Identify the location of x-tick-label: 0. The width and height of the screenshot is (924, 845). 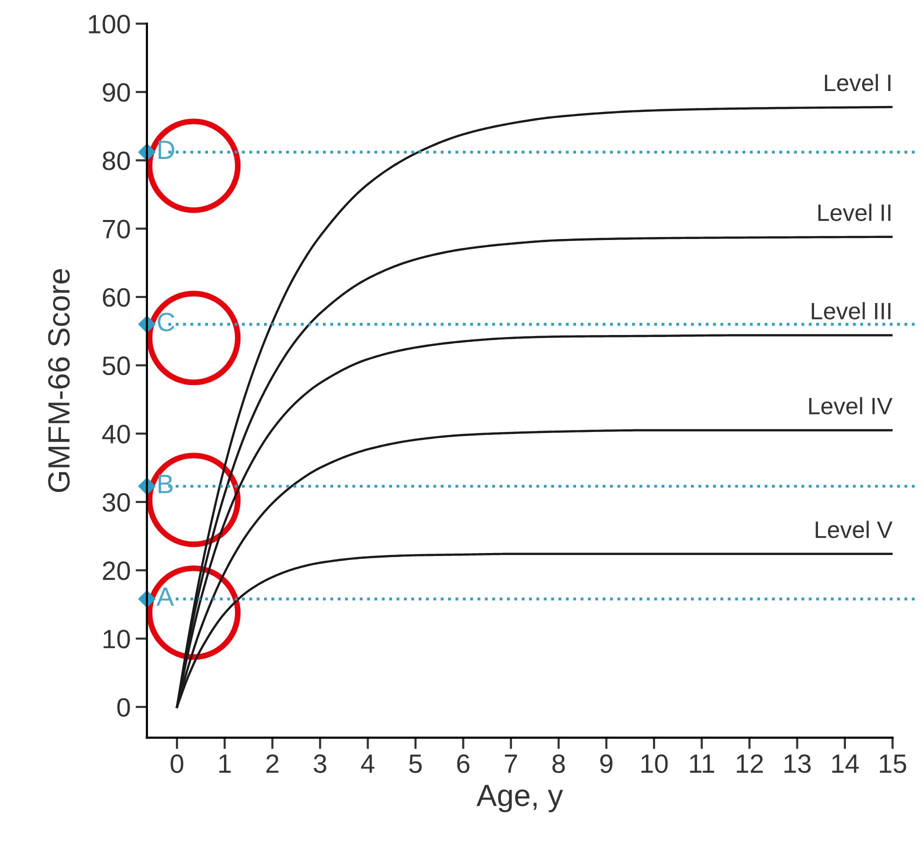
(177, 764).